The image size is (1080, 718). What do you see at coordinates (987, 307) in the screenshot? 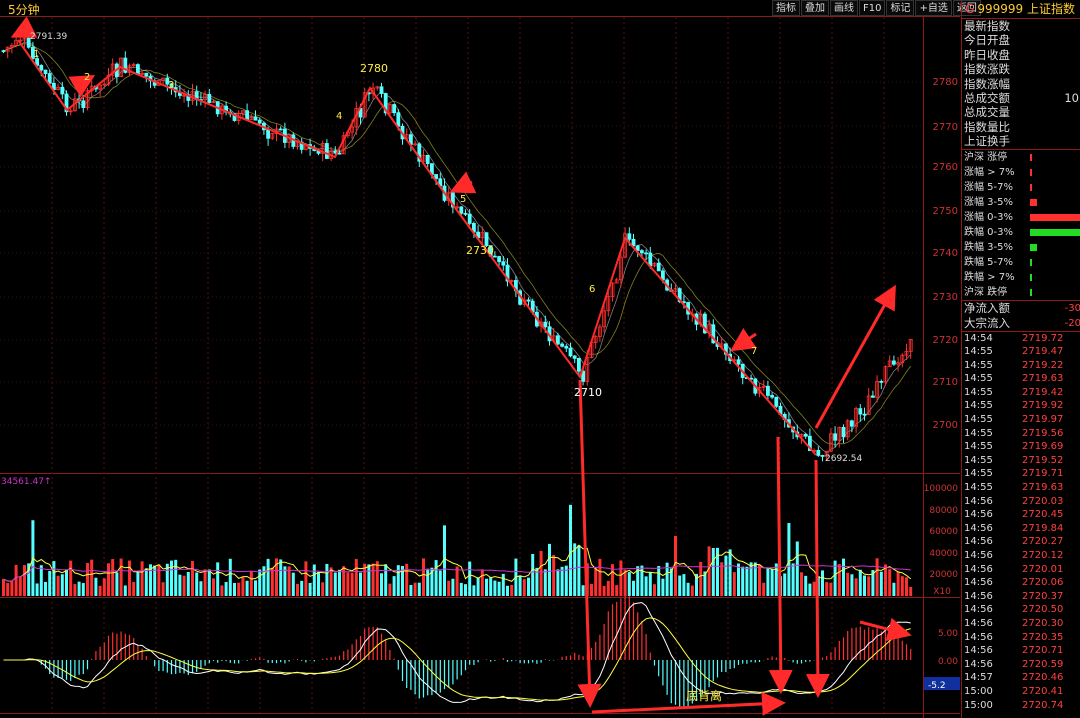
I see `flow-label: 净流入额` at bounding box center [987, 307].